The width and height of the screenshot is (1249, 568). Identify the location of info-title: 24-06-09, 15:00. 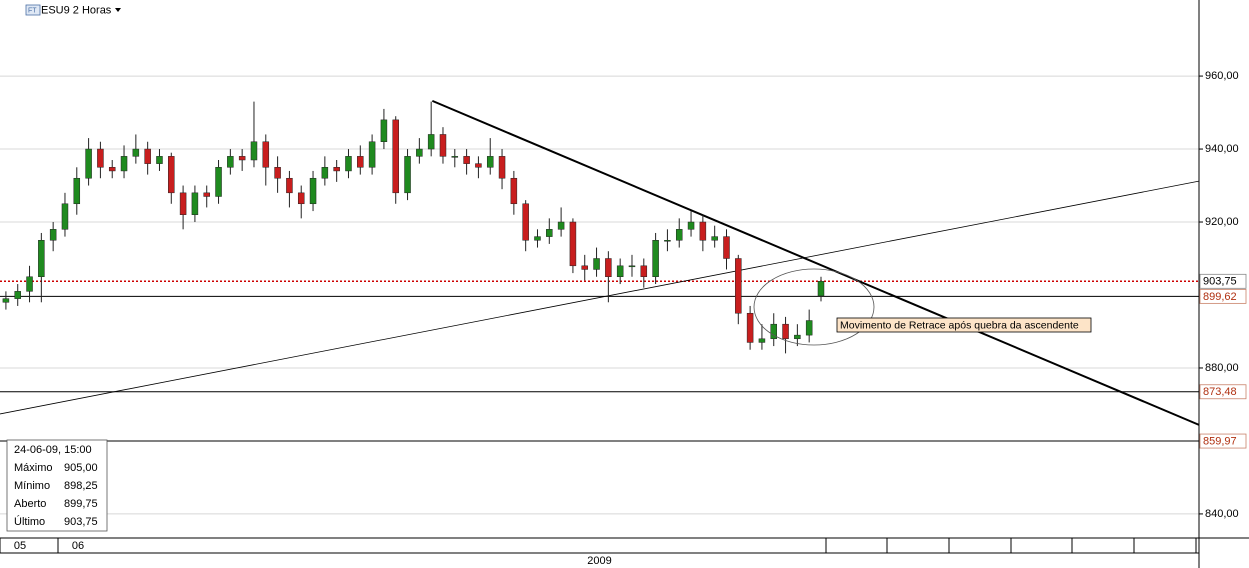
(53, 450).